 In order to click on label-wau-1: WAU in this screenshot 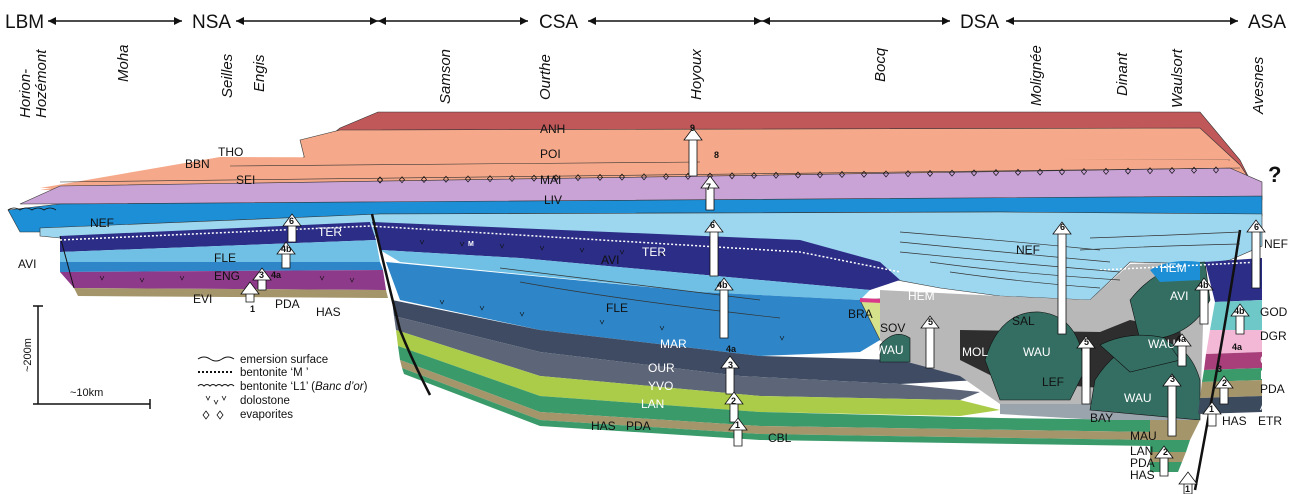, I will do `click(890, 350)`.